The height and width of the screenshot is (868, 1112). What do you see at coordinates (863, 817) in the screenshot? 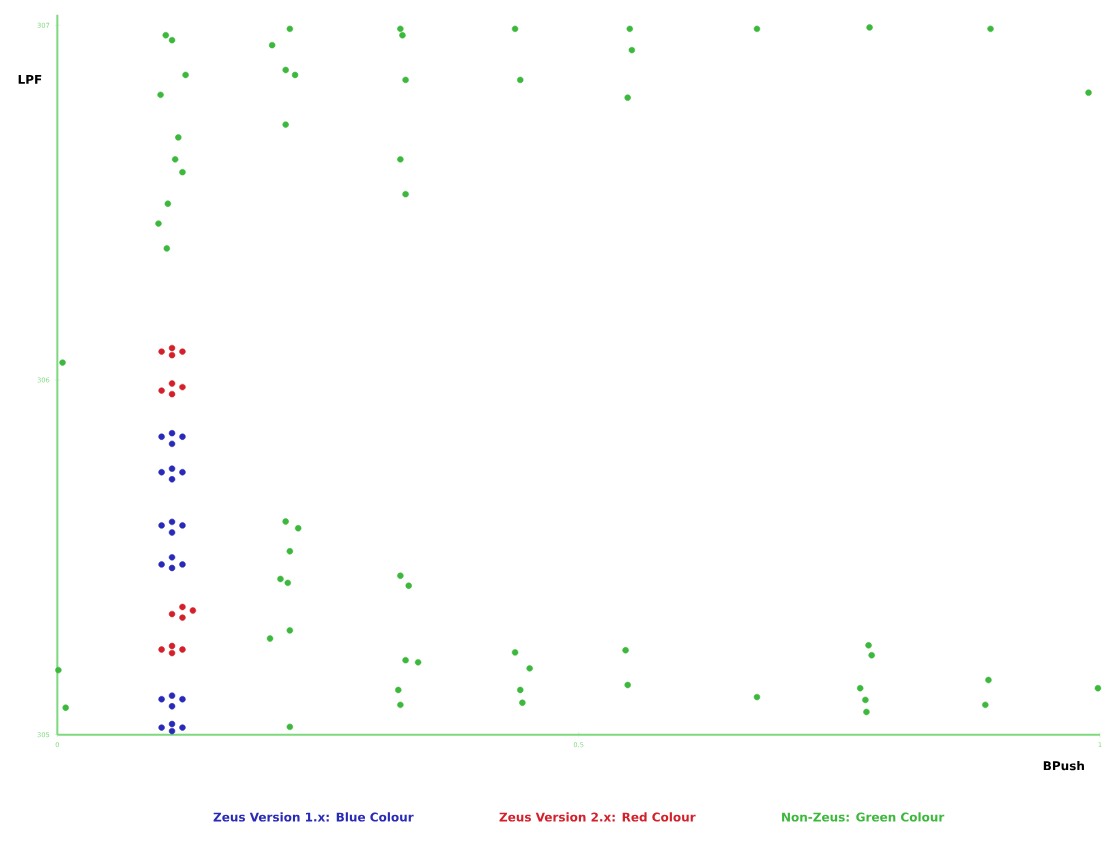
I see `text: Non-Zeus: Green Colour` at bounding box center [863, 817].